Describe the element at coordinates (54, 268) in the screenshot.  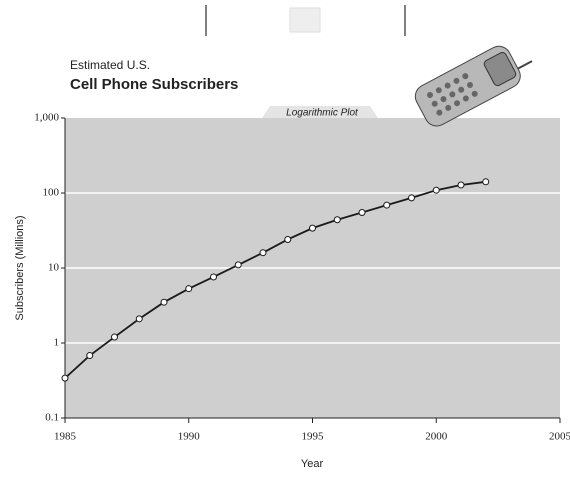
I see `y-tick-label: 10` at that location.